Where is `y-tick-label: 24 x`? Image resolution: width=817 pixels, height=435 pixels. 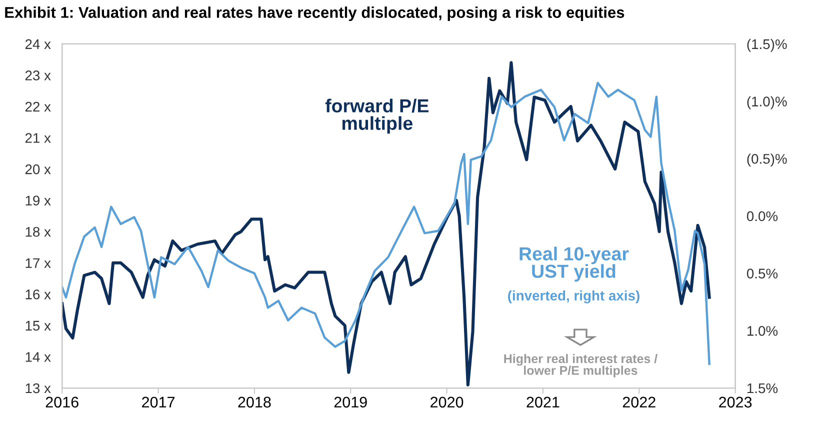 y-tick-label: 24 x is located at coordinates (38, 44).